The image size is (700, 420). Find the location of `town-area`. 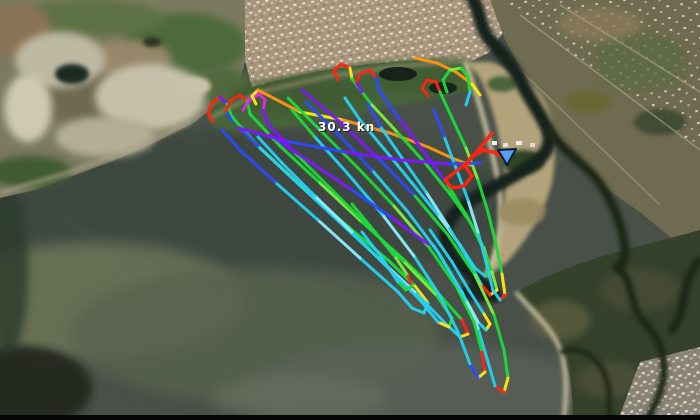

town-area is located at coordinates (378, 44).